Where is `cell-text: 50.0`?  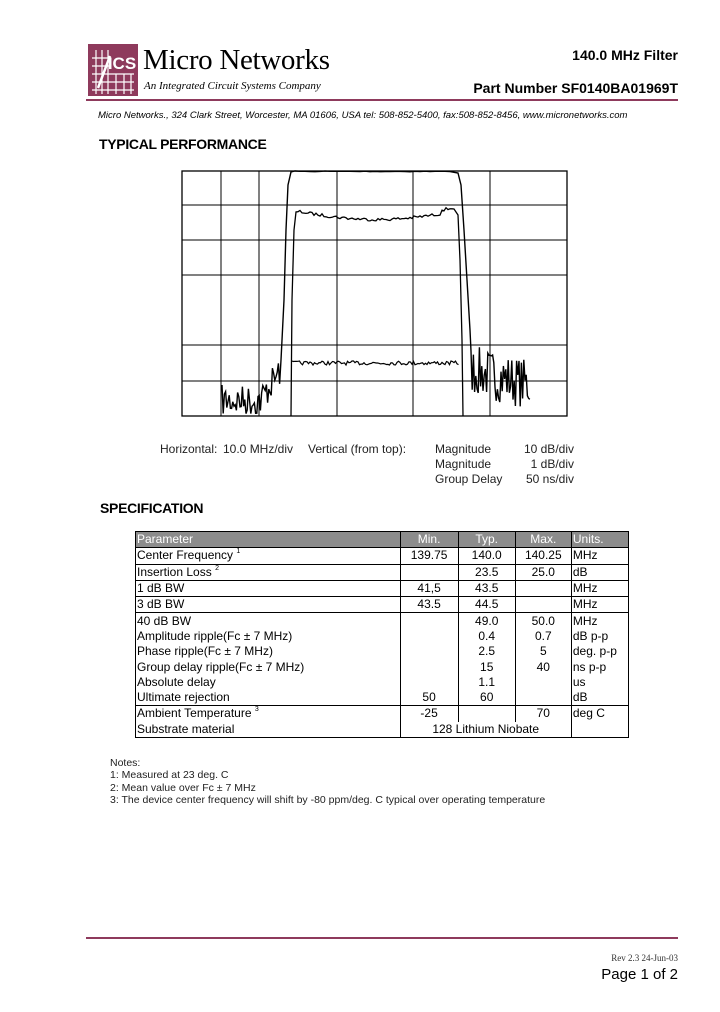
cell-text: 50.0 is located at coordinates (543, 620).